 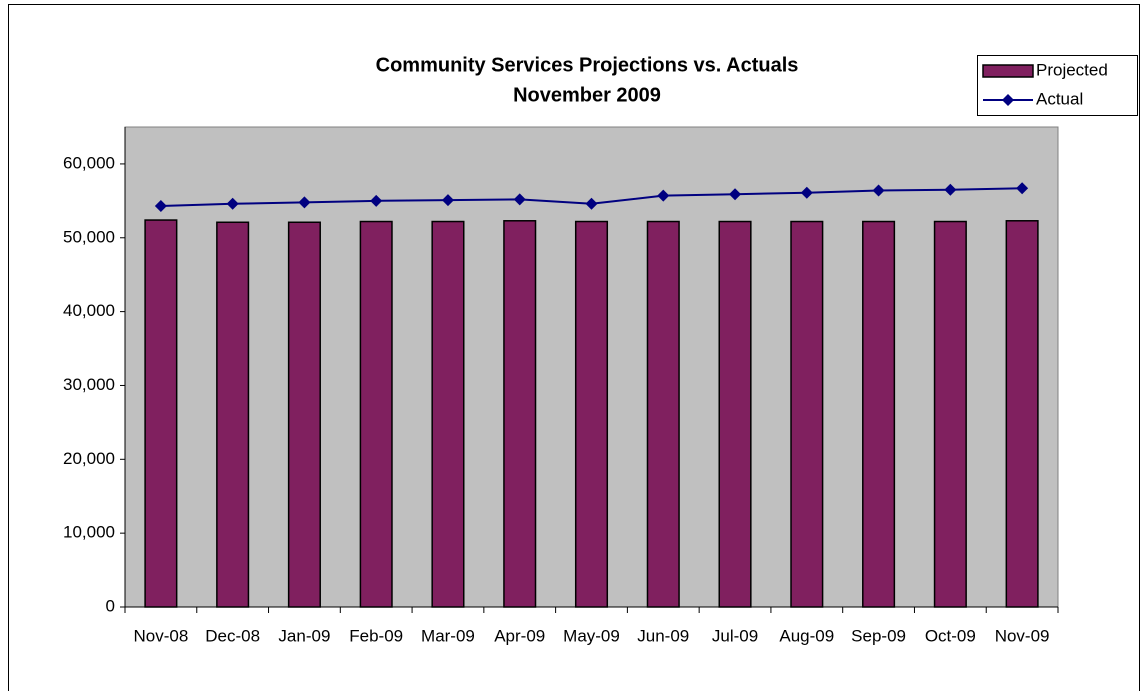 What do you see at coordinates (89, 236) in the screenshot?
I see `y-tick-label: 50,000` at bounding box center [89, 236].